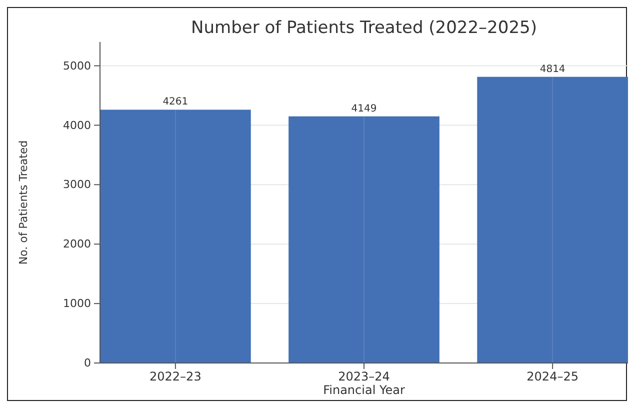 The image size is (630, 408). Describe the element at coordinates (77, 65) in the screenshot. I see `y-tick-label: 5000` at that location.